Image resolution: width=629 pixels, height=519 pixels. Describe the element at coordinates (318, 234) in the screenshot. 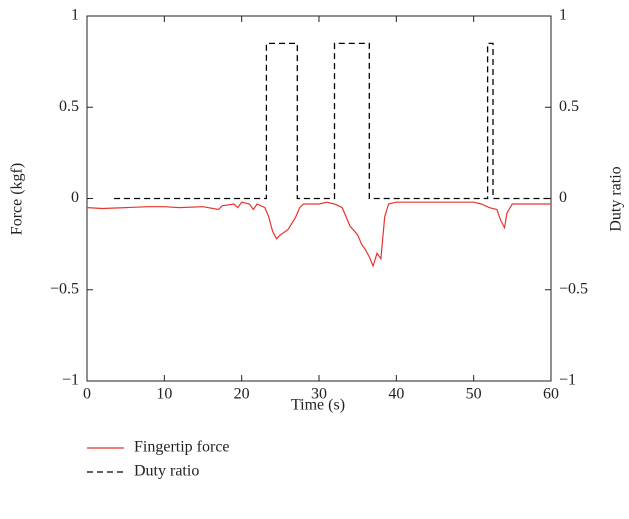

I see `series-line` at that location.